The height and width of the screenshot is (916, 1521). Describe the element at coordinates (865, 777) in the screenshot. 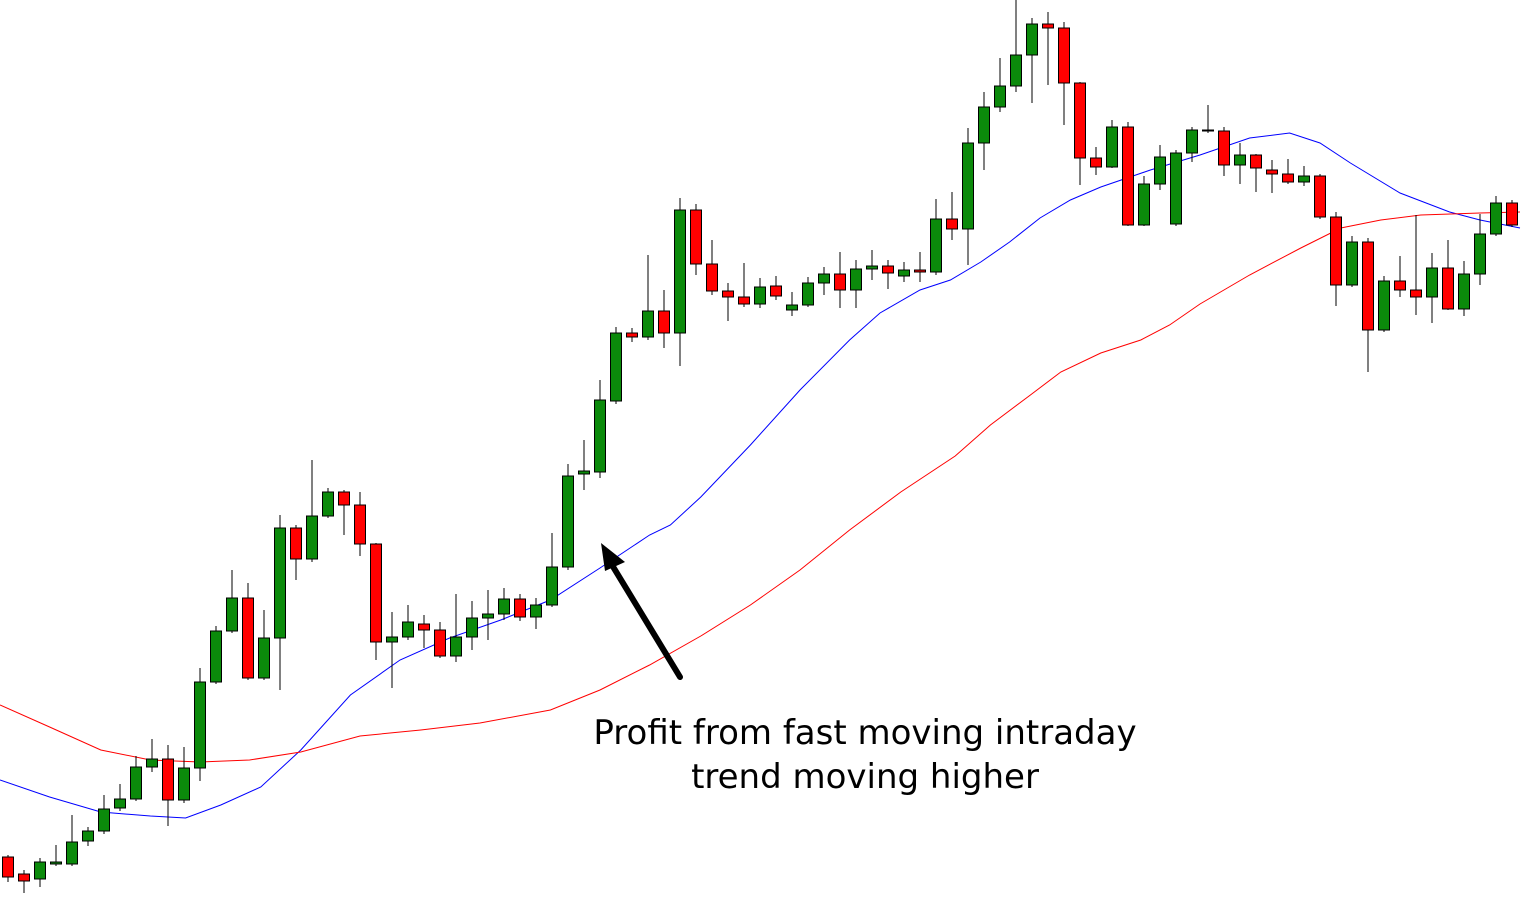

I see `annotation: trend moving higher` at that location.